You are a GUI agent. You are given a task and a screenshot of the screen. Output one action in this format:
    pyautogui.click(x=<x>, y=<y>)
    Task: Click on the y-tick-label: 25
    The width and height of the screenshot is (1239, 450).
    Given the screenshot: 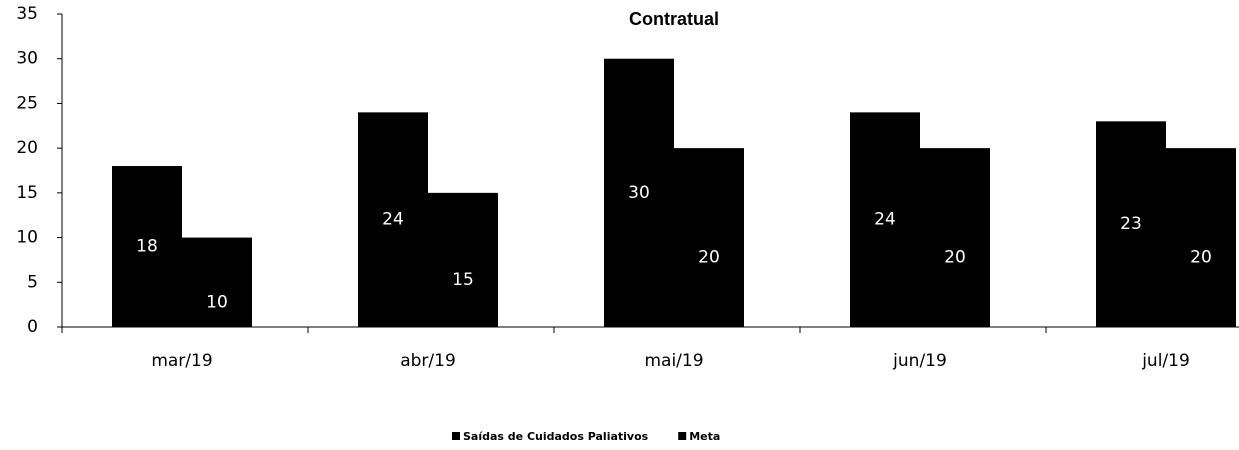 What is the action you would take?
    pyautogui.click(x=27, y=103)
    